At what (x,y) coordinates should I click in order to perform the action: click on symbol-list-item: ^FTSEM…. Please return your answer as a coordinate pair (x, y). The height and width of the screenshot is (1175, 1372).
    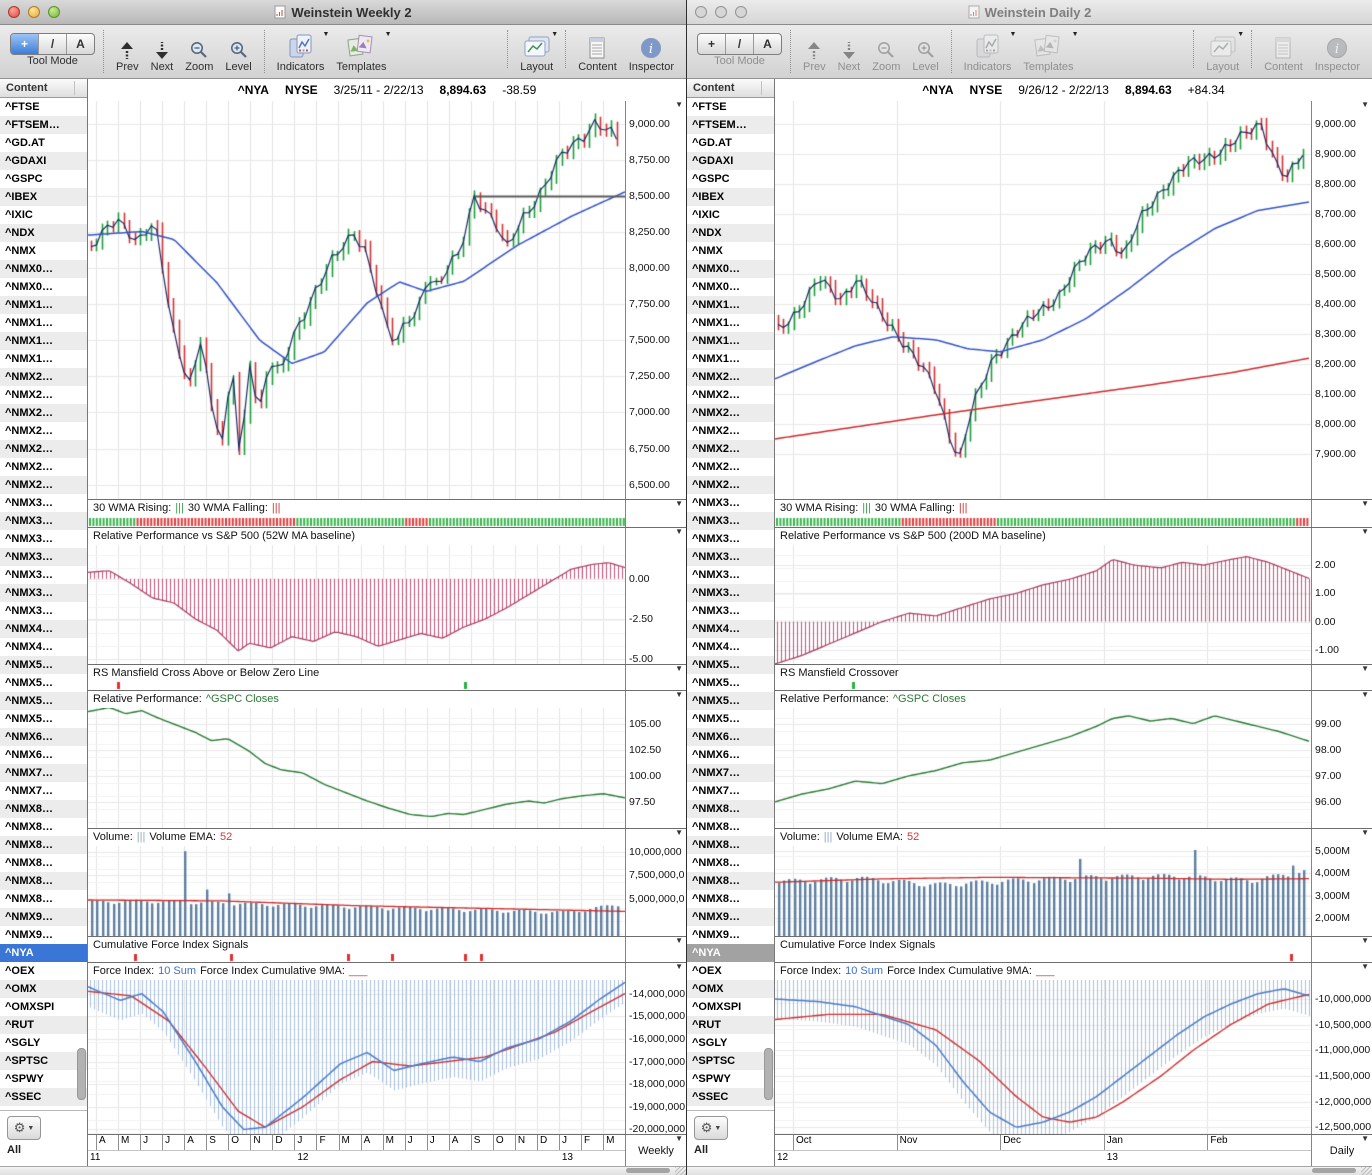
    Looking at the image, I should click on (730, 125).